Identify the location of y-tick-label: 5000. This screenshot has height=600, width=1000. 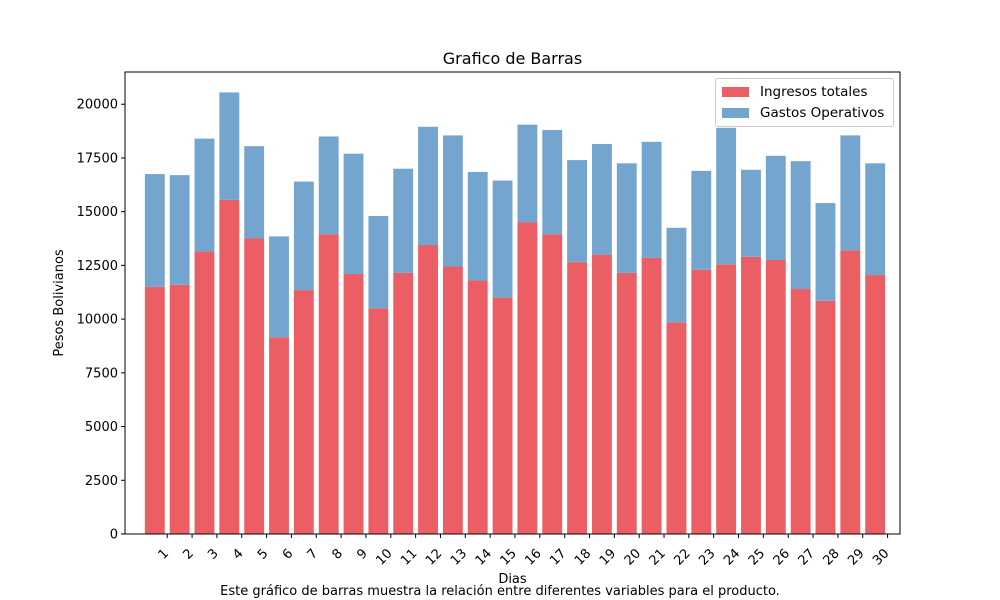
(101, 427).